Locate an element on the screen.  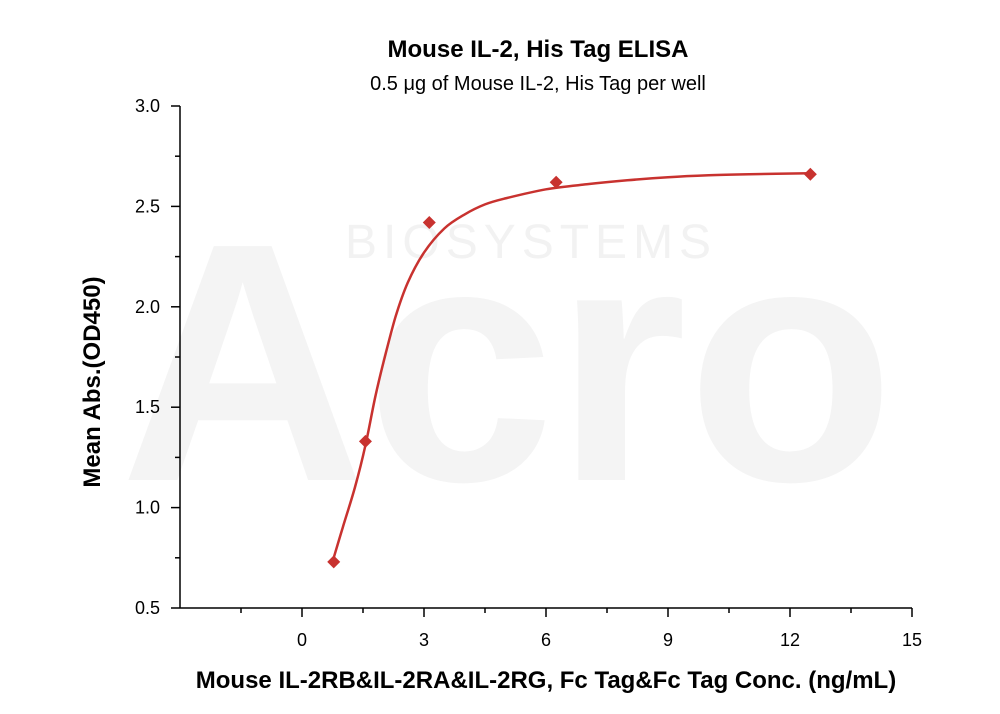
x-tick-label: 9 is located at coordinates (668, 640).